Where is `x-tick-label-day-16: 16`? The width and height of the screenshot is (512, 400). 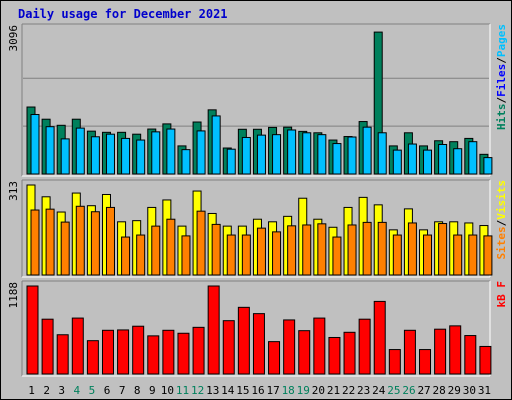
x-tick-label-day-16: 16 is located at coordinates (257, 390).